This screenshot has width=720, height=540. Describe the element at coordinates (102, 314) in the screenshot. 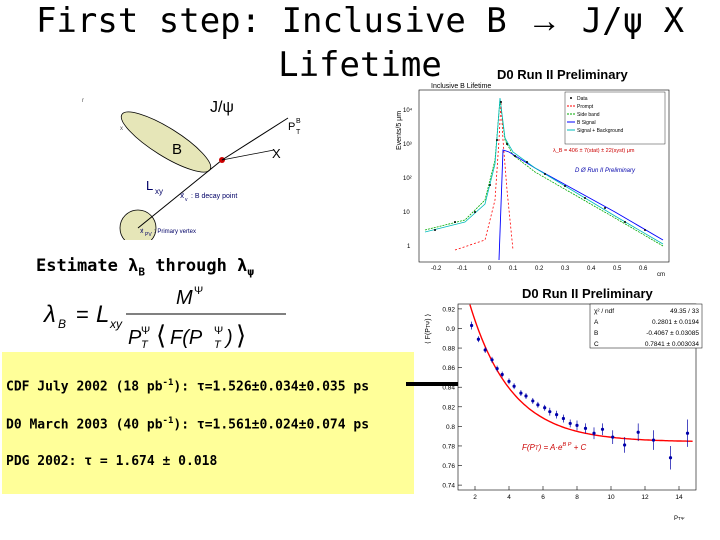

I see `svg-text: L` at that location.